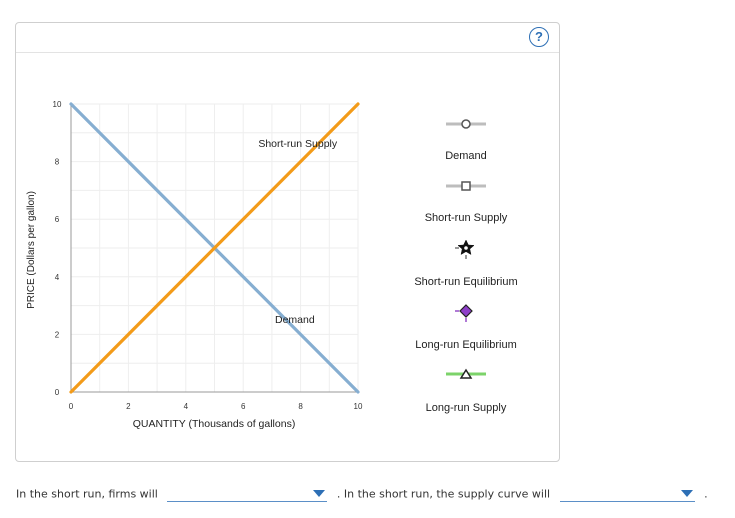 This screenshot has width=735, height=518. I want to click on purple-diamond-marker-icon, so click(464, 313).